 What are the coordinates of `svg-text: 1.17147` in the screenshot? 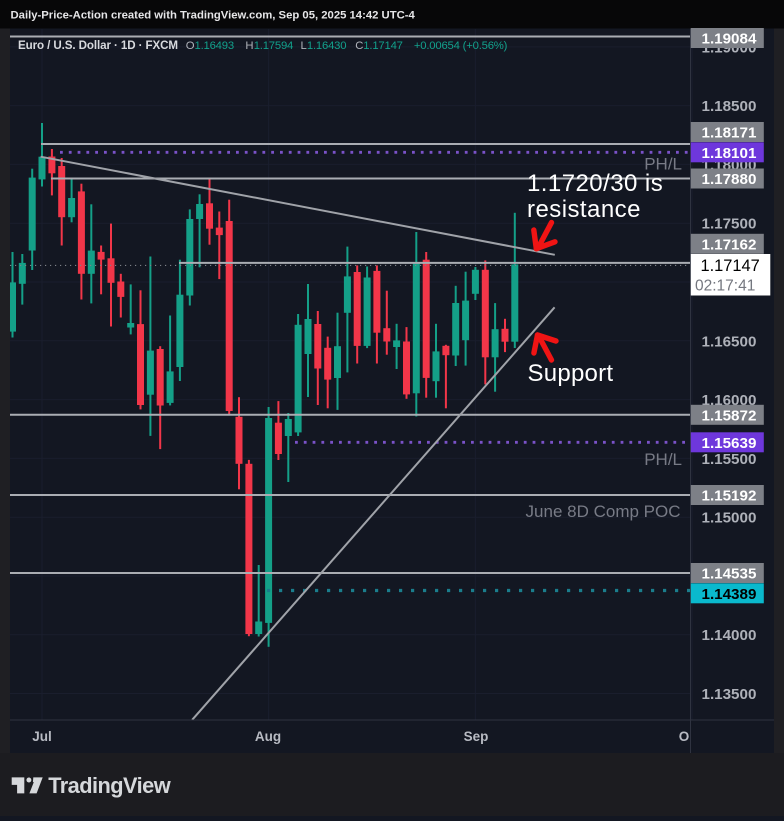 It's located at (730, 266).